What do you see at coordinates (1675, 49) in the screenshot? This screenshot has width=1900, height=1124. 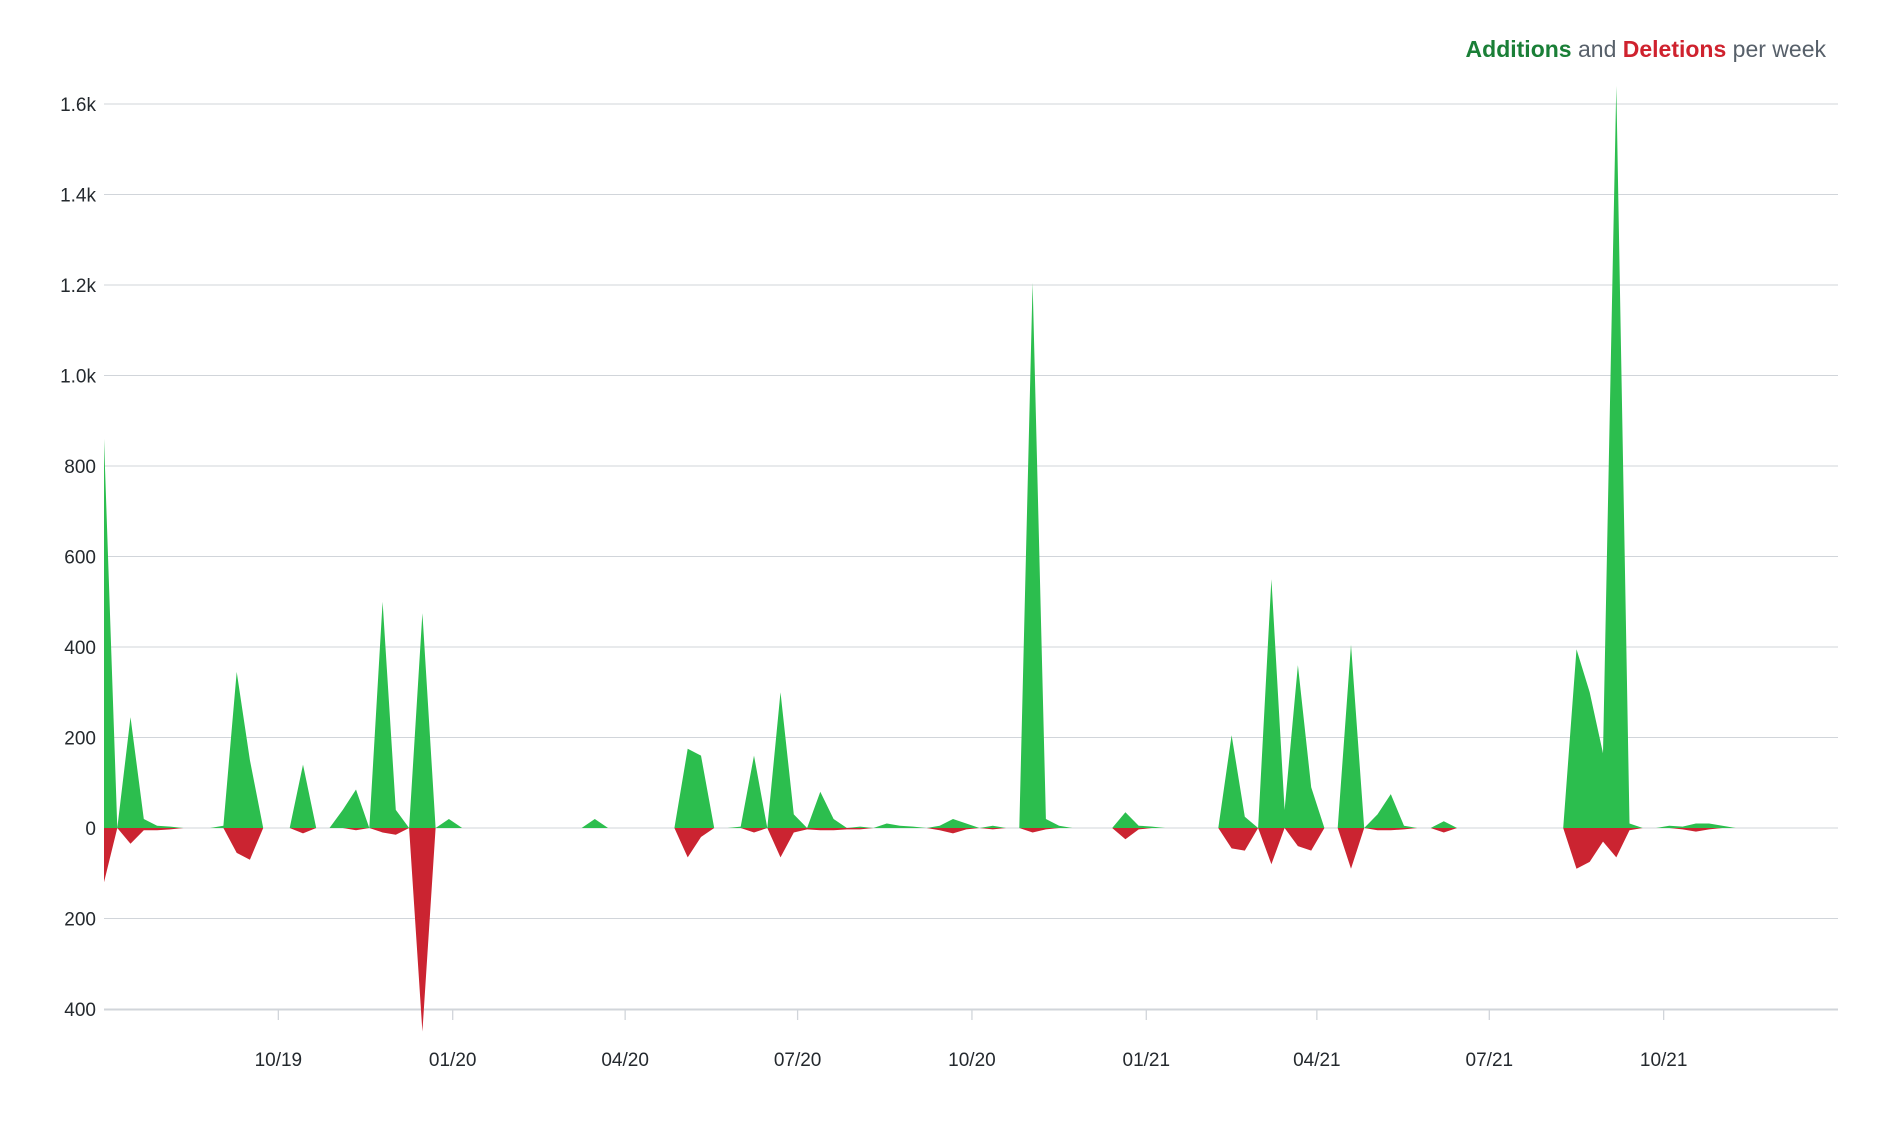 I see `legend-deletions-label: Deletions` at bounding box center [1675, 49].